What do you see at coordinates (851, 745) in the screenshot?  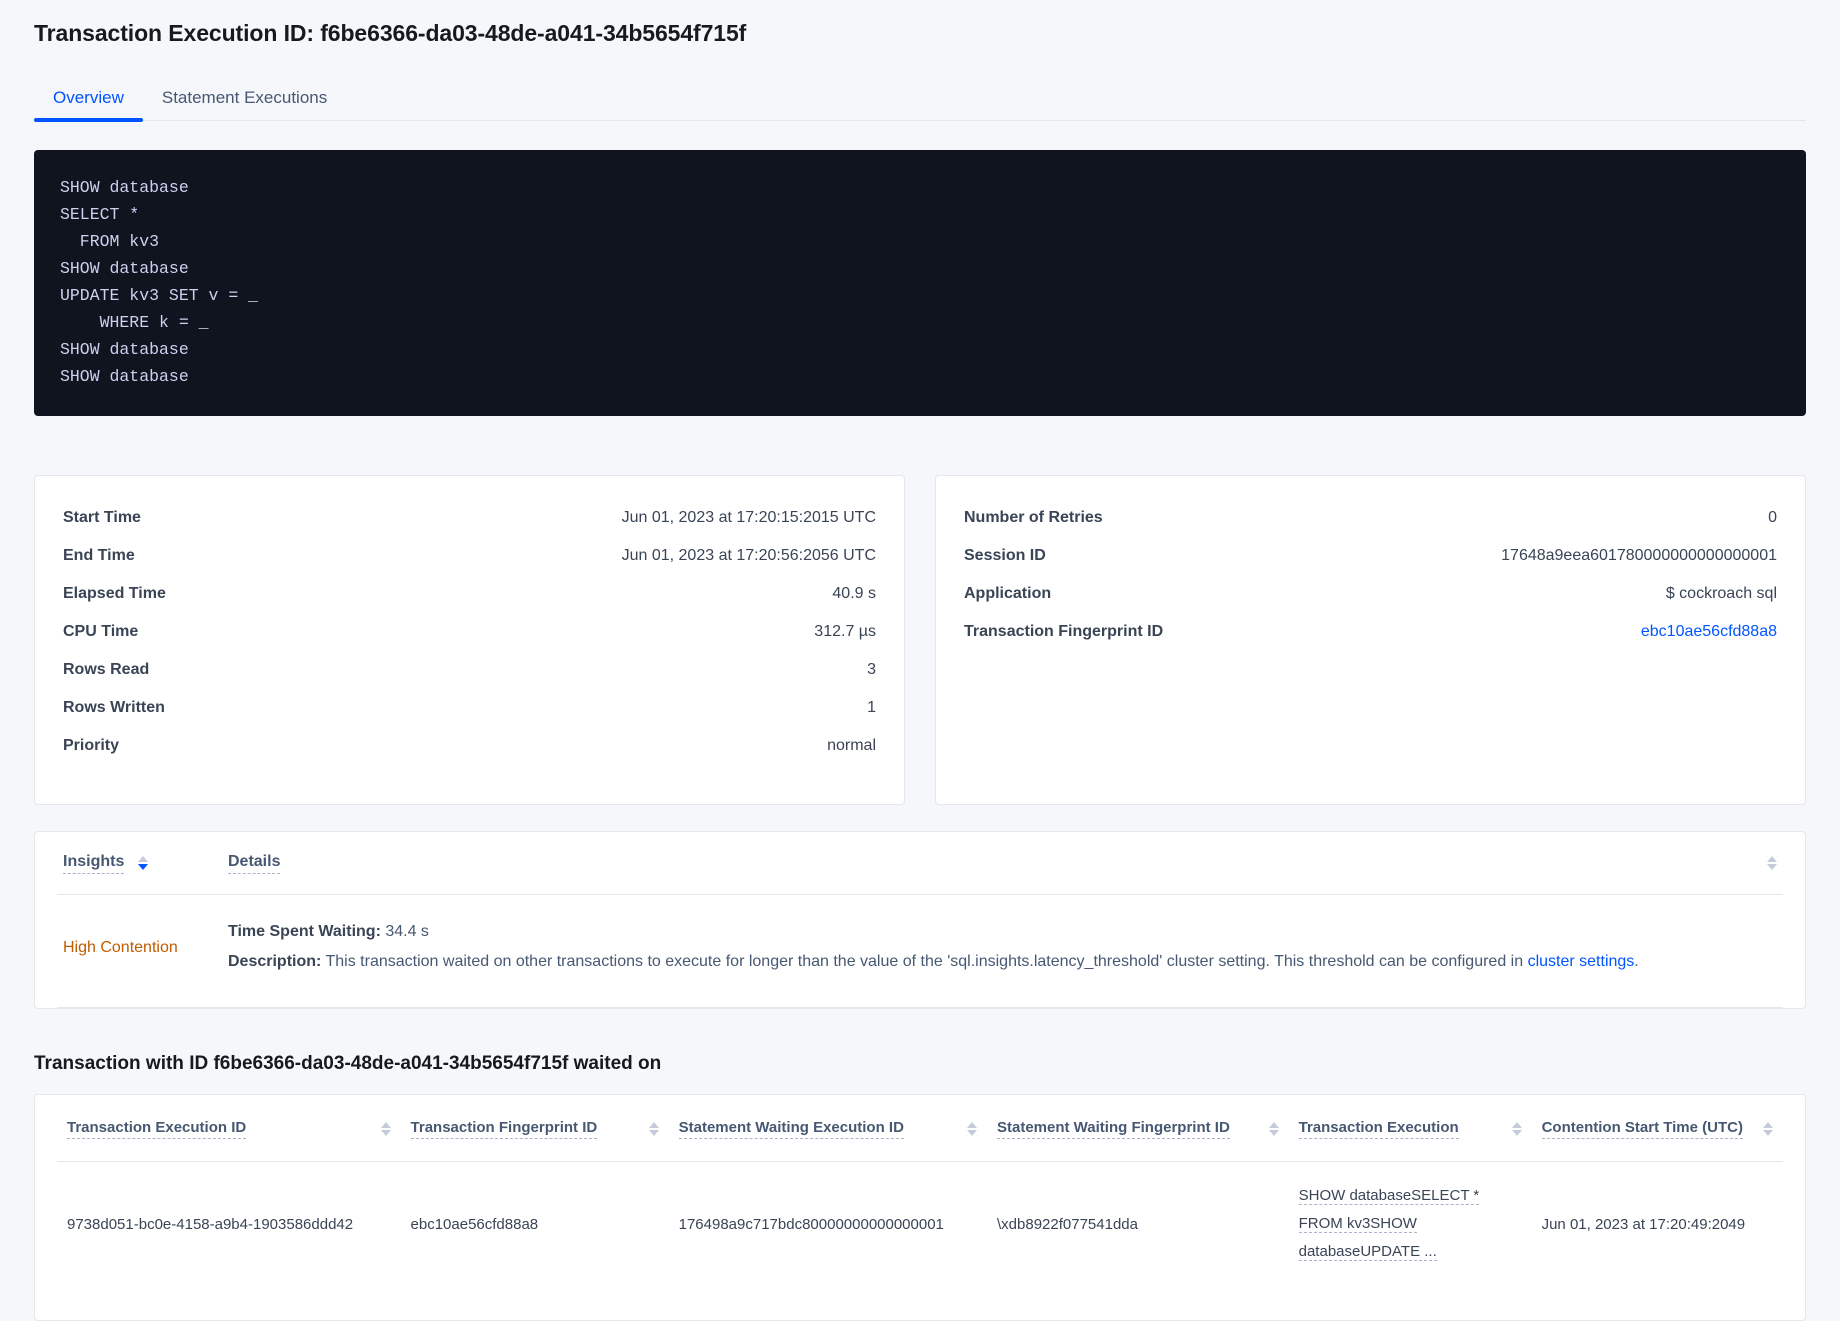 I see `detail-value: normal` at bounding box center [851, 745].